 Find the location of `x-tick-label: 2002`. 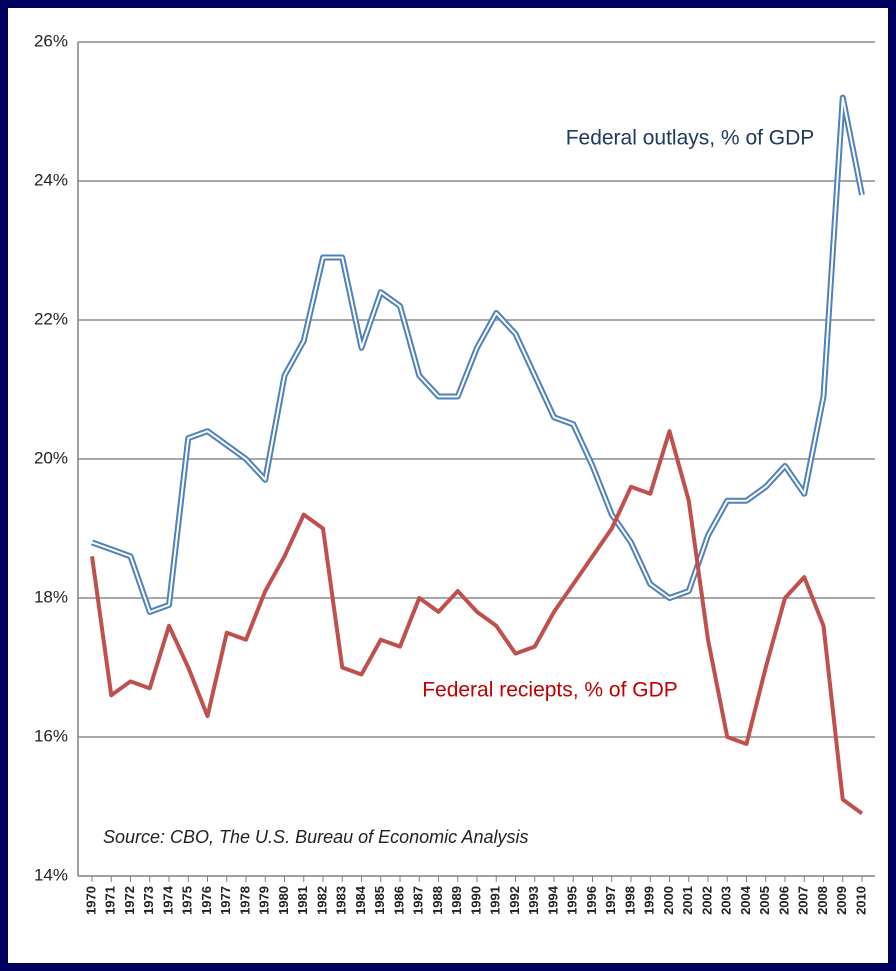

x-tick-label: 2002 is located at coordinates (706, 900).